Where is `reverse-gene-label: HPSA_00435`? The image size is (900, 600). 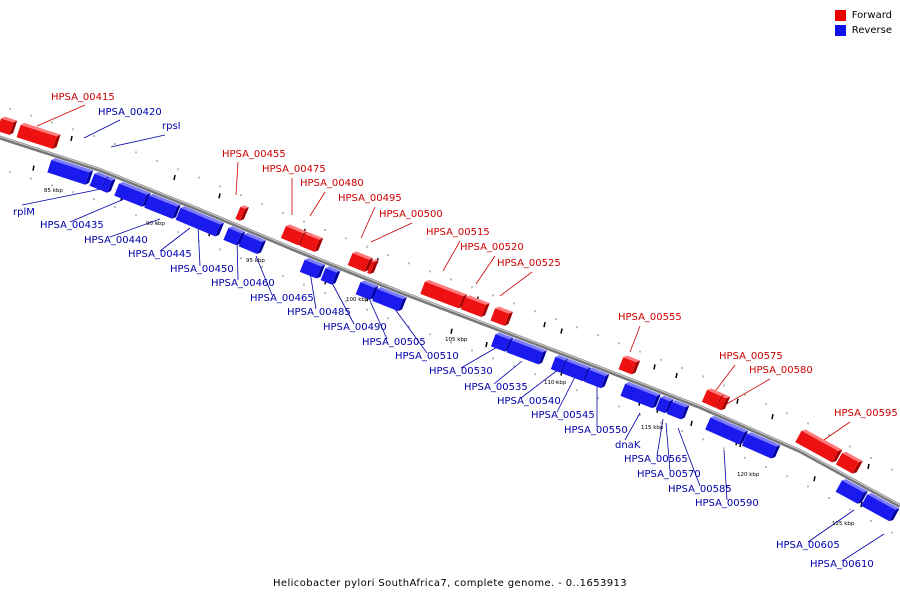
reverse-gene-label: HPSA_00435 is located at coordinates (72, 225).